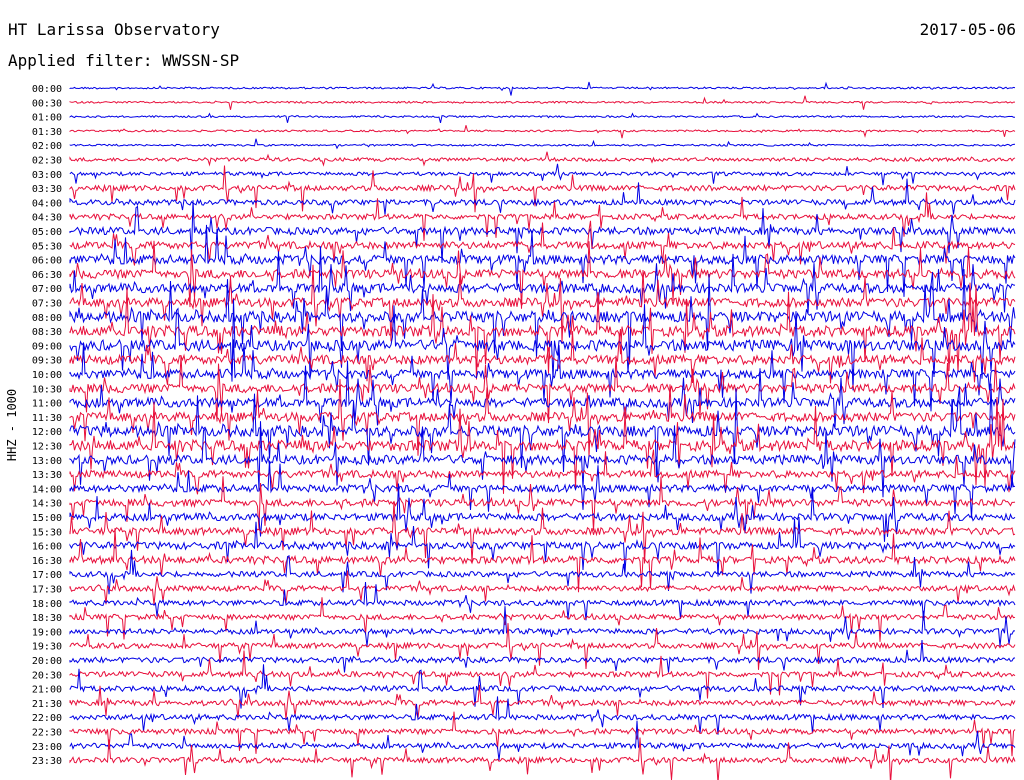 This screenshot has height=780, width=1024. What do you see at coordinates (47, 432) in the screenshot?
I see `row-time-label: 12:00` at bounding box center [47, 432].